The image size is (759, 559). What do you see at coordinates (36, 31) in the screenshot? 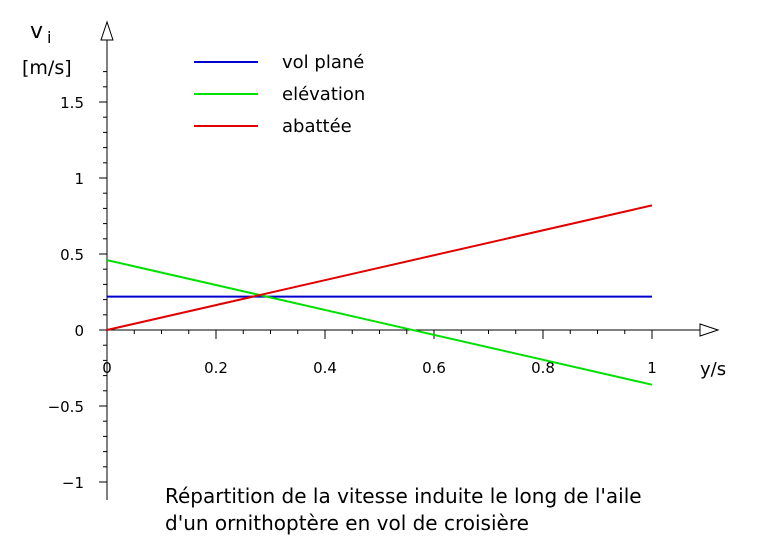
I see `y-axis-symbol-main: v` at bounding box center [36, 31].